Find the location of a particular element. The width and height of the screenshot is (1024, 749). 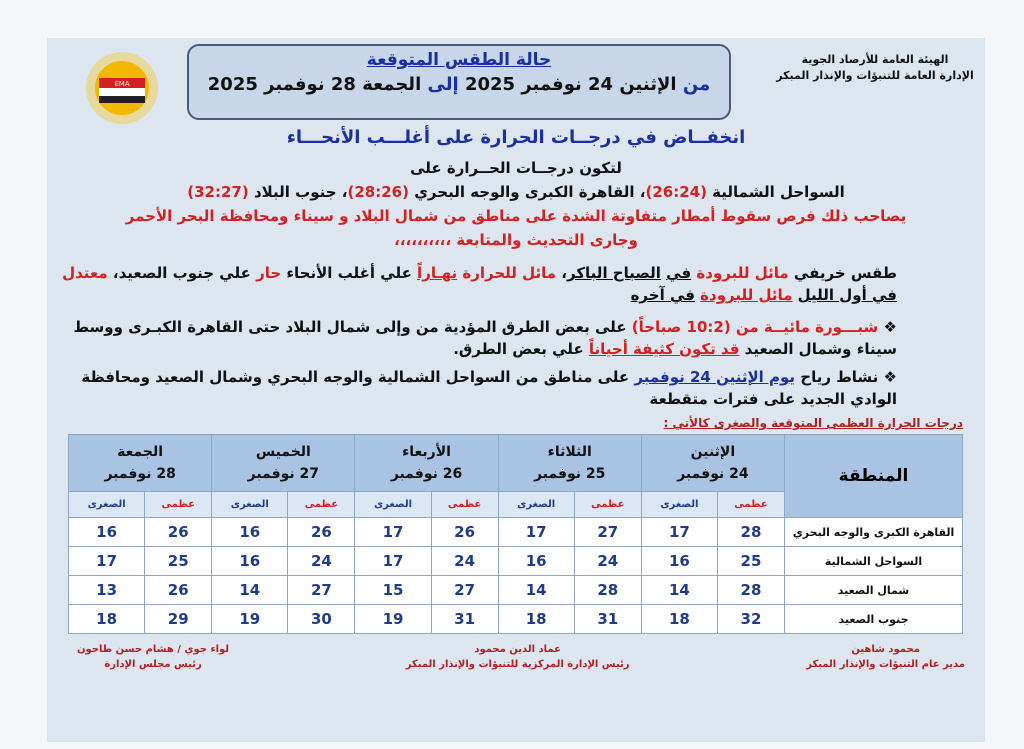

org-line-2: الإدارة العامة للتنبؤات والإنذار المبكر is located at coordinates (875, 75).